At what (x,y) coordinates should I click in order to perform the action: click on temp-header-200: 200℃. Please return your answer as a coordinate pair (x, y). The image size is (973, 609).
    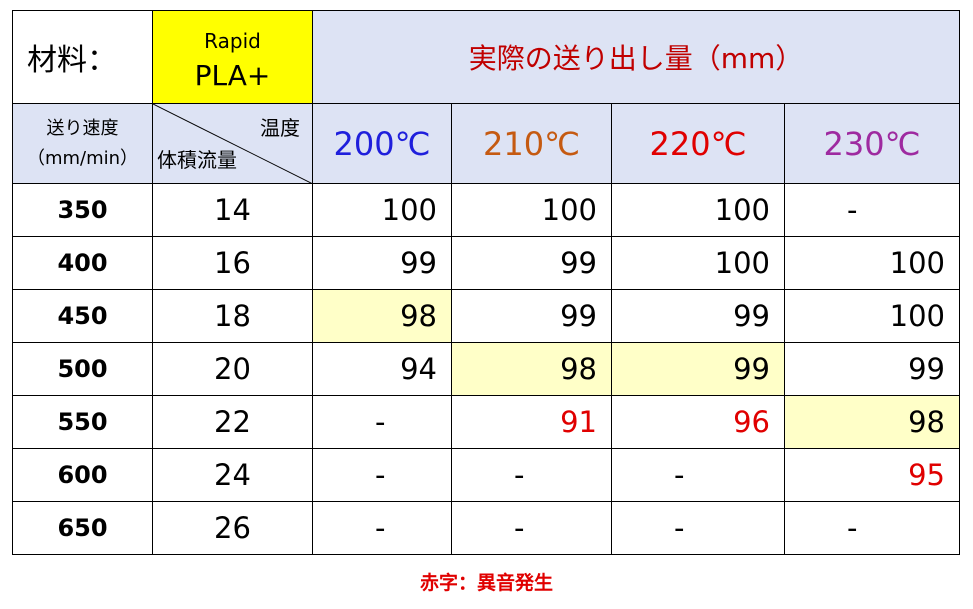
    Looking at the image, I should click on (382, 143).